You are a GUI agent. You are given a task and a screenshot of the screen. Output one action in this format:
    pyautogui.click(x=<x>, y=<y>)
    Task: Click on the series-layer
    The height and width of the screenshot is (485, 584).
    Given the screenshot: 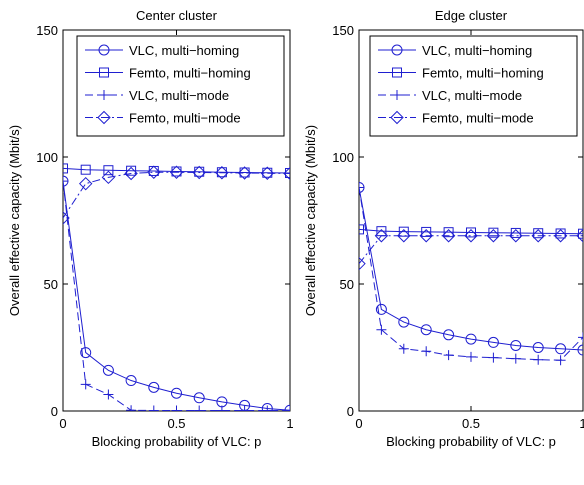 What is the action you would take?
    pyautogui.click(x=471, y=273)
    